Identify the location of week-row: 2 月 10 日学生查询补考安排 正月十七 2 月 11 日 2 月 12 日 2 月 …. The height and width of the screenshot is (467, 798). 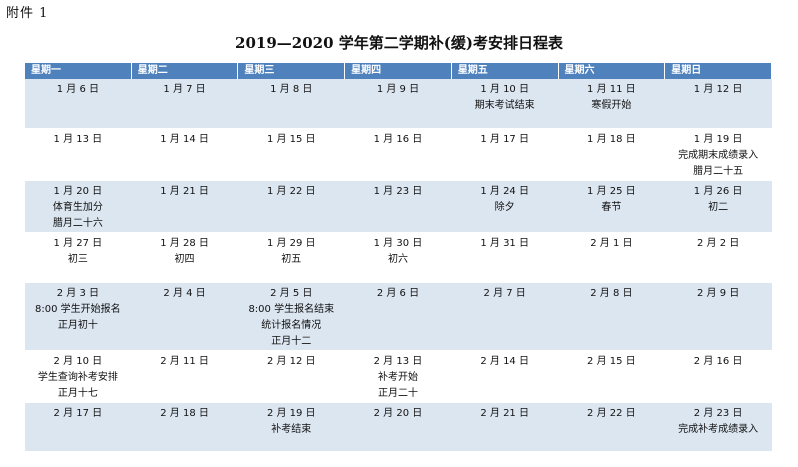
(398, 376).